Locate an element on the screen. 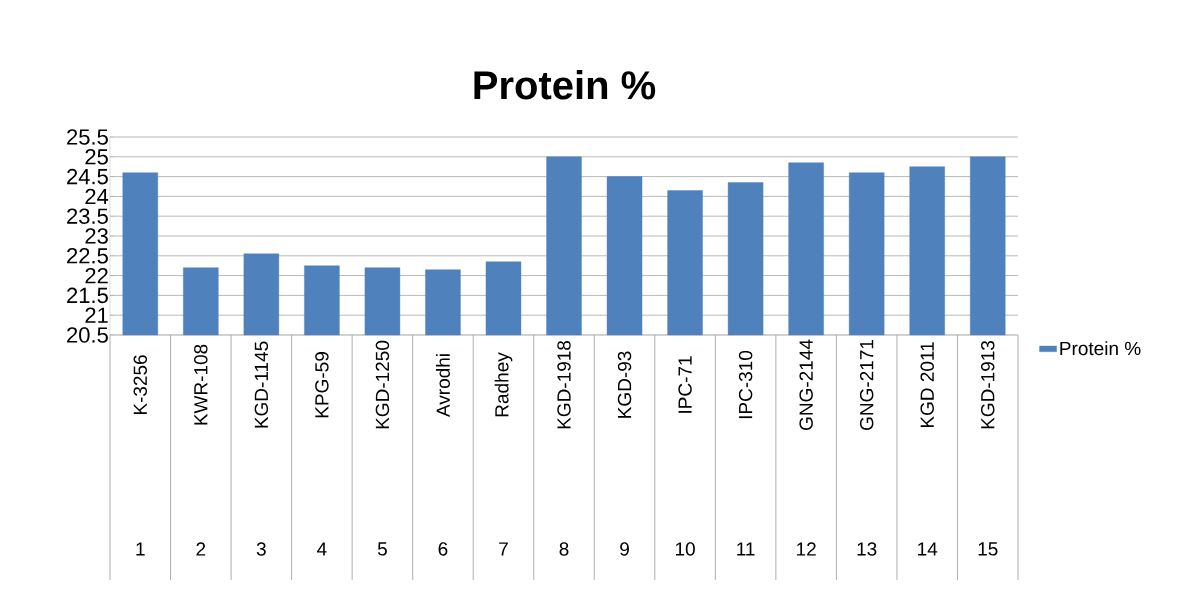 This screenshot has width=1201, height=591. text: 11 is located at coordinates (746, 549).